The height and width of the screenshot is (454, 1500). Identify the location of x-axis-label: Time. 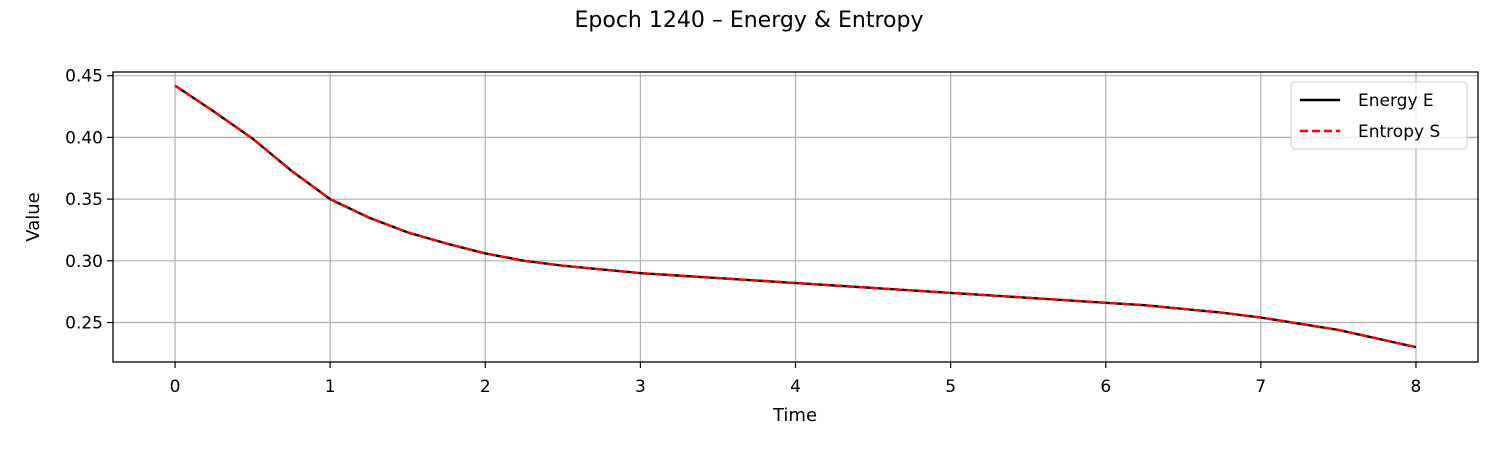
(794, 415).